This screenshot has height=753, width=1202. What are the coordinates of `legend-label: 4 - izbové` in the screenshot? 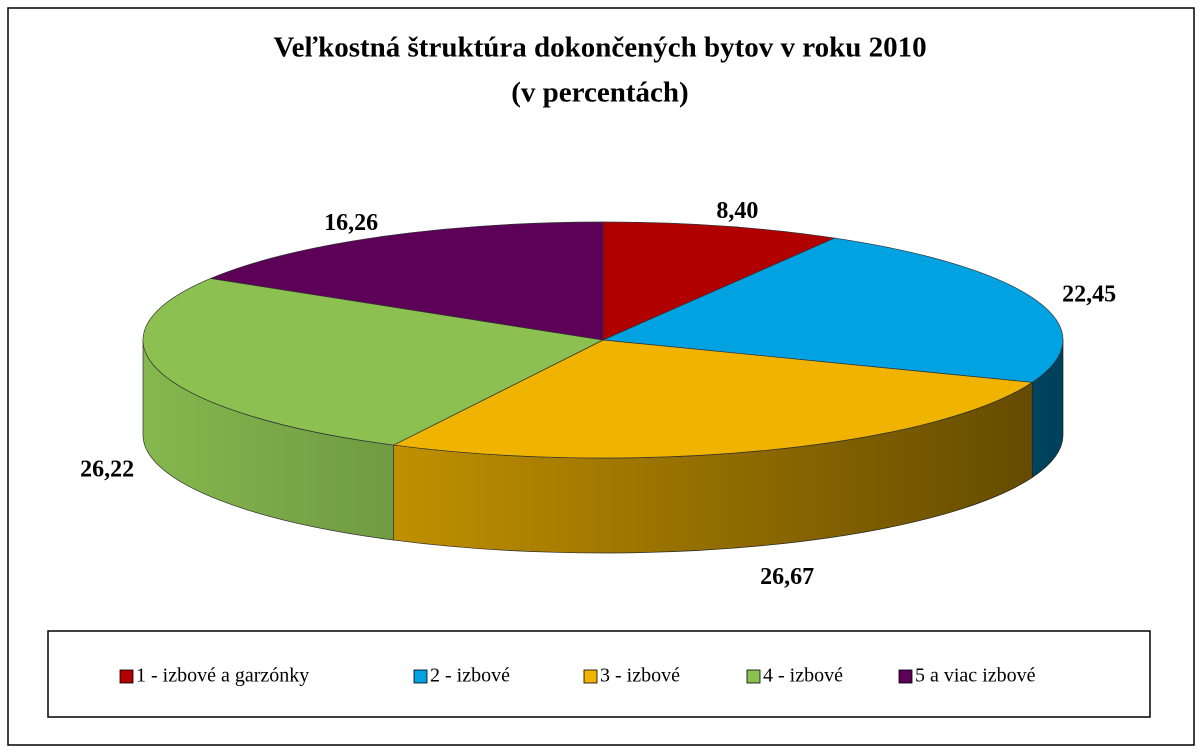 It's located at (803, 676).